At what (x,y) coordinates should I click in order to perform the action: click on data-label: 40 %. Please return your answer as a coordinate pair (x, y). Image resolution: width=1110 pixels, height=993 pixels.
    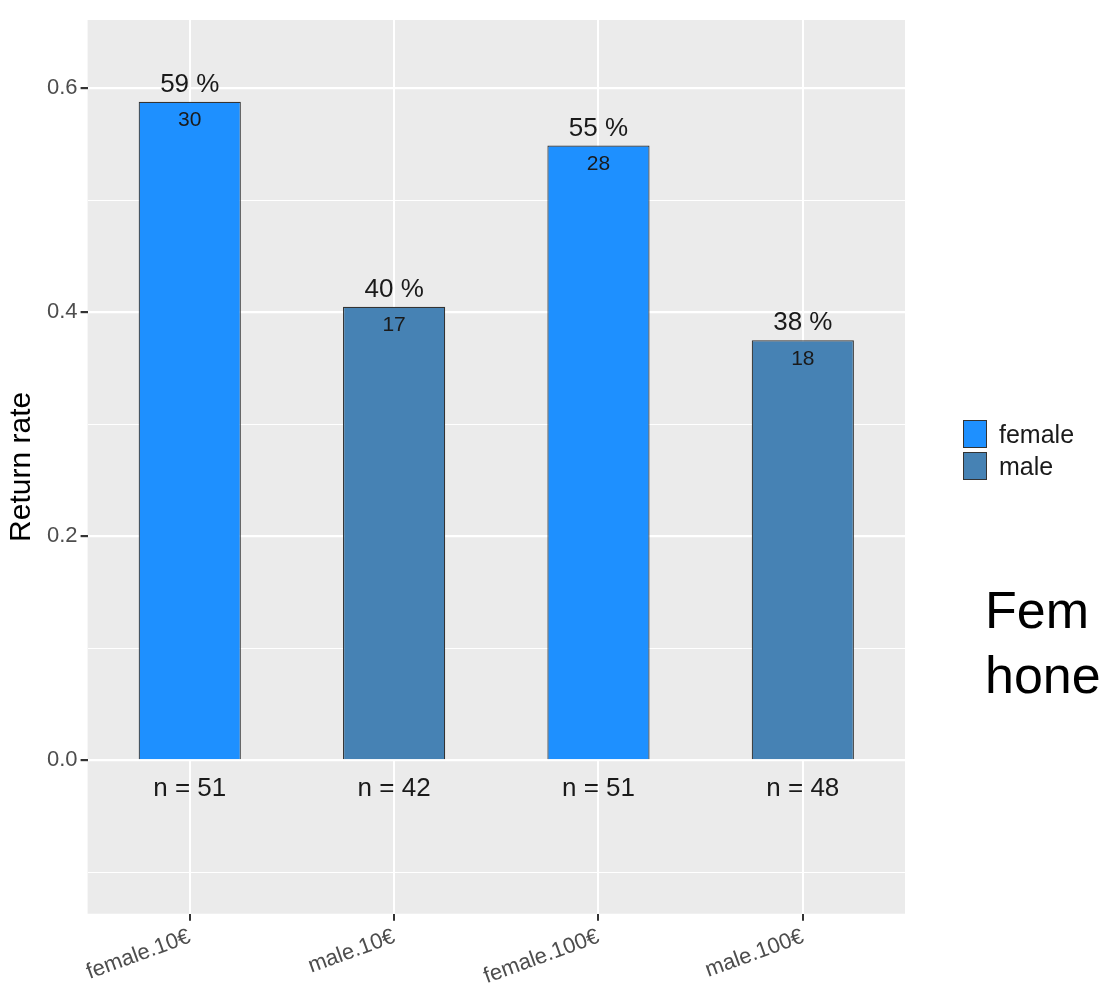
    Looking at the image, I should click on (394, 287).